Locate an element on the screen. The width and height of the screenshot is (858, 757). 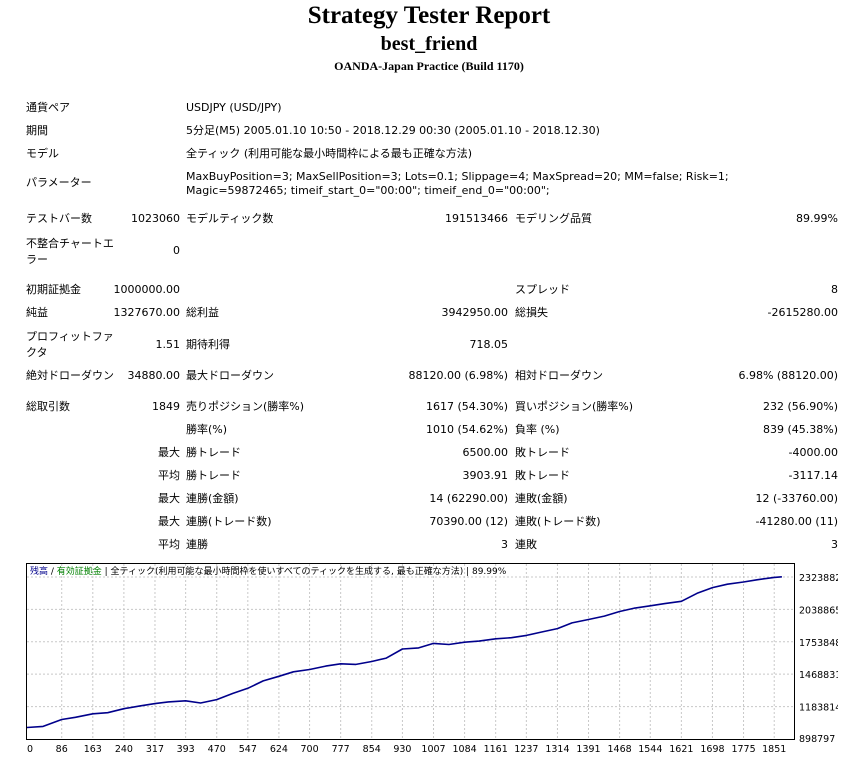
x-tick-label: 393 is located at coordinates (186, 748).